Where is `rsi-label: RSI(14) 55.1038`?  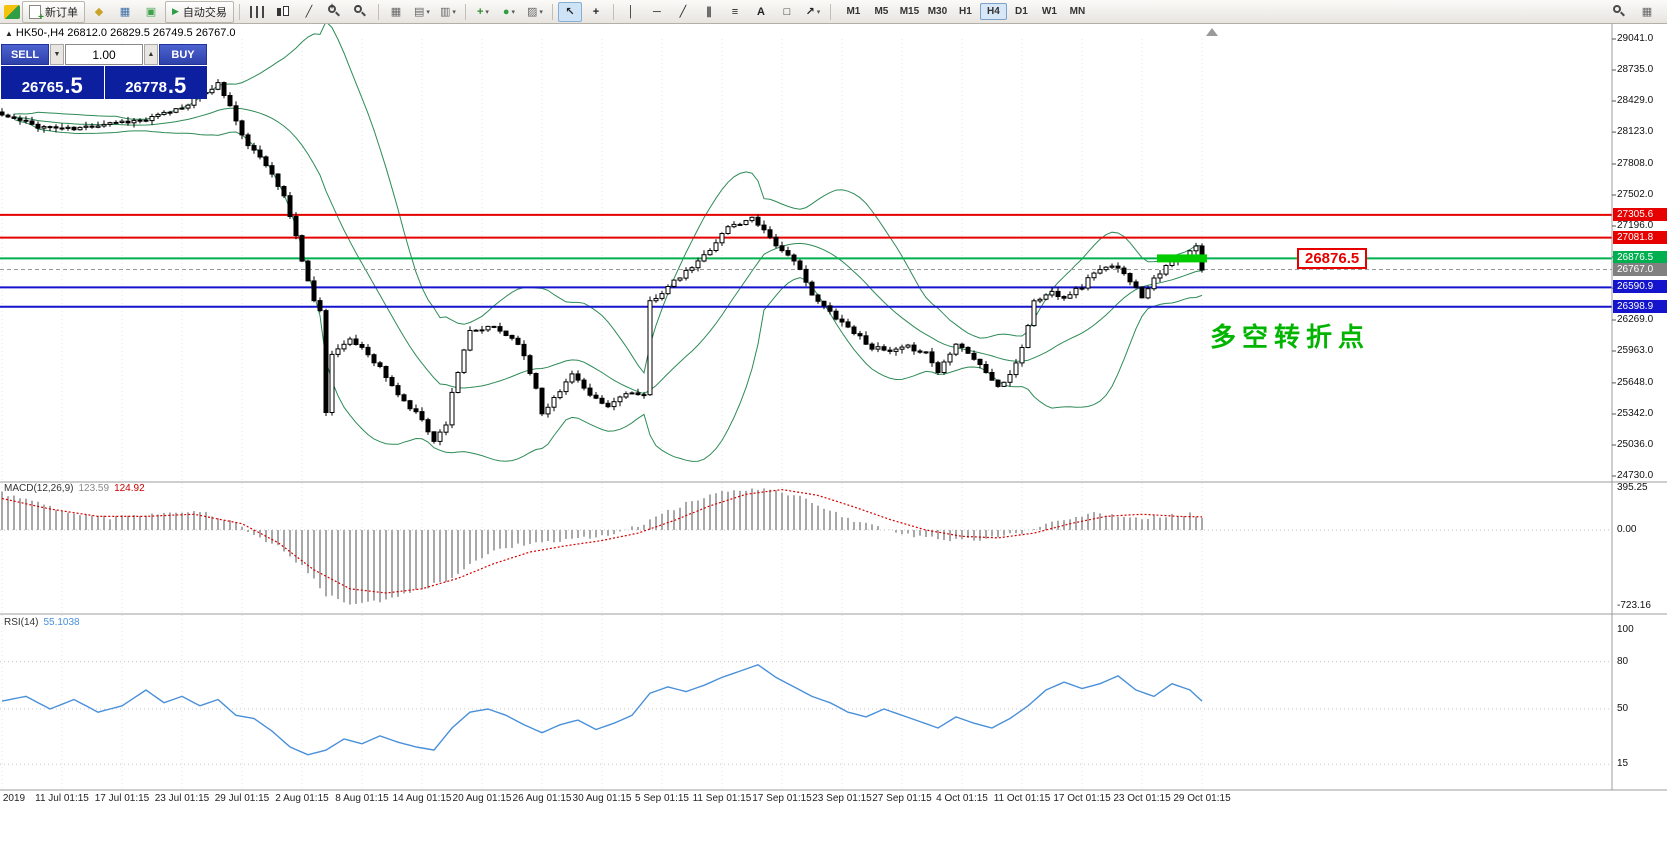
rsi-label: RSI(14) 55.1038 is located at coordinates (42, 622).